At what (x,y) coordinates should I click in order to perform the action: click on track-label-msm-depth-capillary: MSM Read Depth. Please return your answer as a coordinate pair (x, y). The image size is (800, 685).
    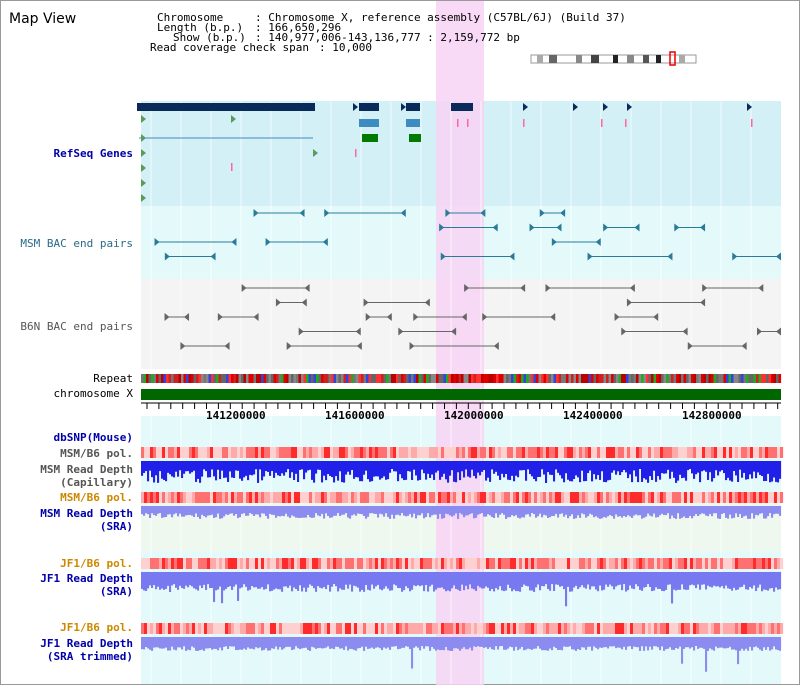
    Looking at the image, I should click on (86, 469).